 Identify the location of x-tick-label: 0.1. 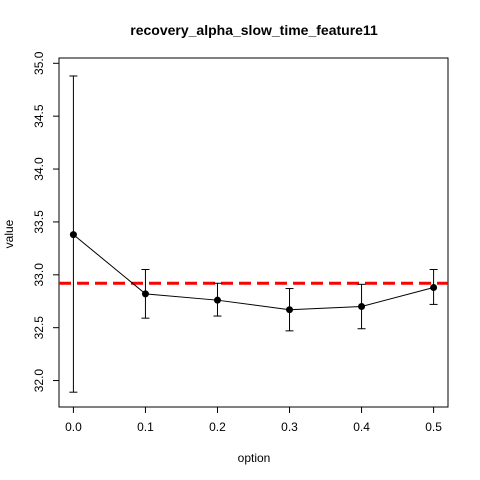
(145, 427).